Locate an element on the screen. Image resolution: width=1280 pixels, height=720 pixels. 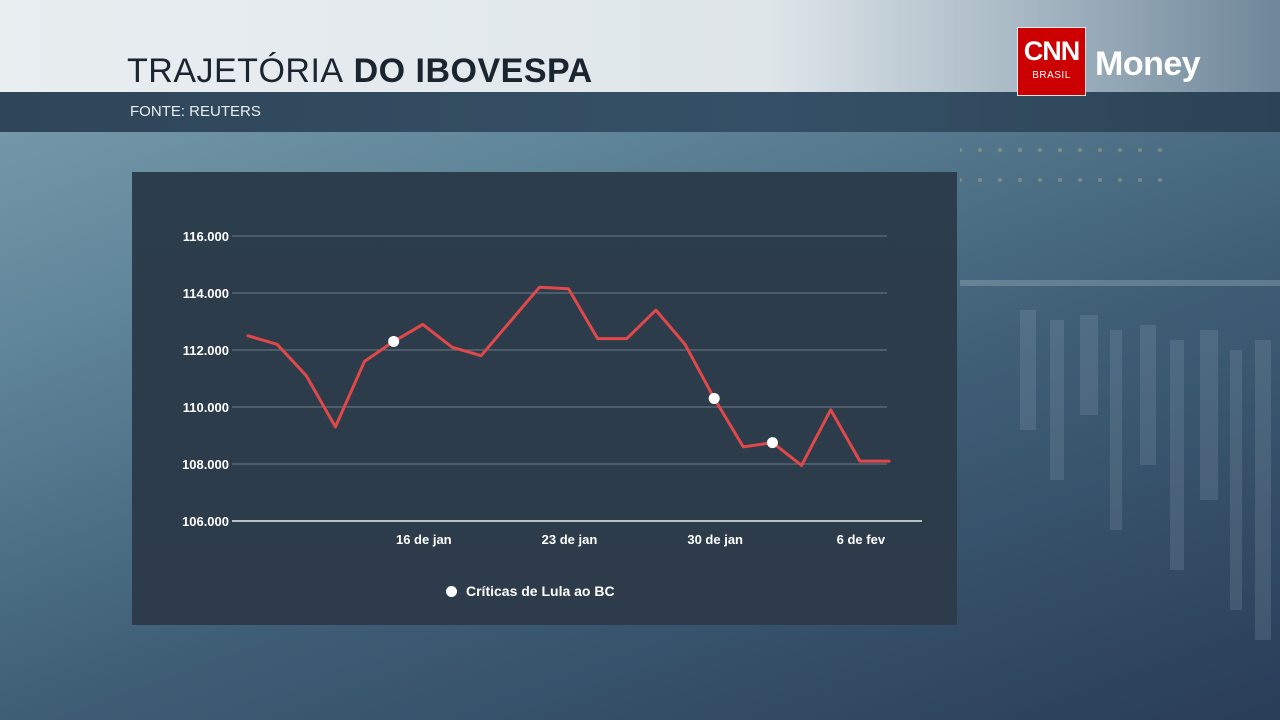
title-light: TRAJETÓRIA is located at coordinates (235, 71).